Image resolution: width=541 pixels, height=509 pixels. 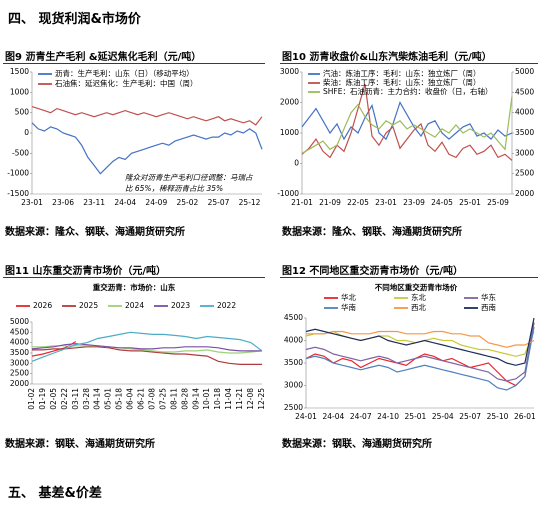 What do you see at coordinates (173, 399) in the screenshot?
I see `x-tick-label: 08-11` at bounding box center [173, 399].